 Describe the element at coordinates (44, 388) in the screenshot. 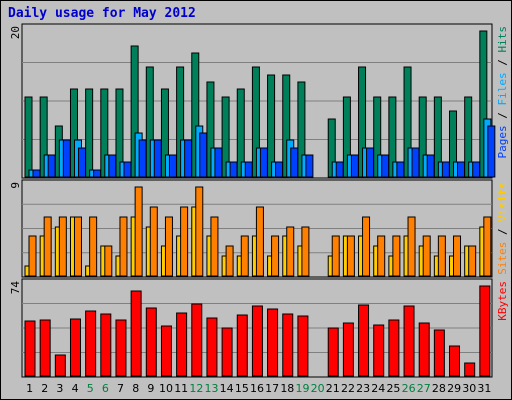

I see `x-tick-label-day-2: 2` at that location.